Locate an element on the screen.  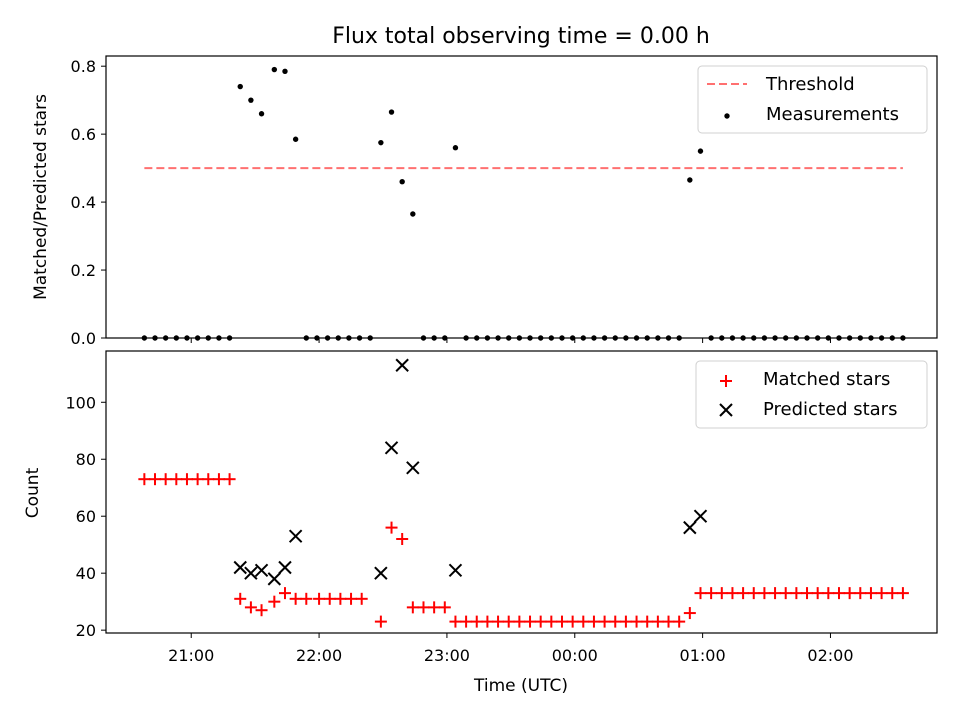
ratio-legend: Threshold Measurements is located at coordinates (812, 99).